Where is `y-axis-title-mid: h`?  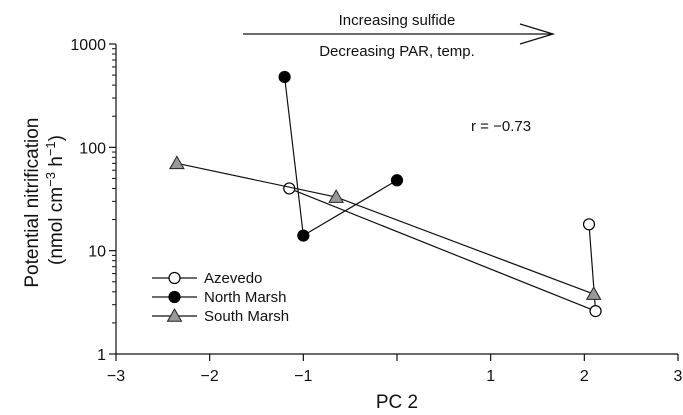 y-axis-title-mid: h is located at coordinates (56, 164).